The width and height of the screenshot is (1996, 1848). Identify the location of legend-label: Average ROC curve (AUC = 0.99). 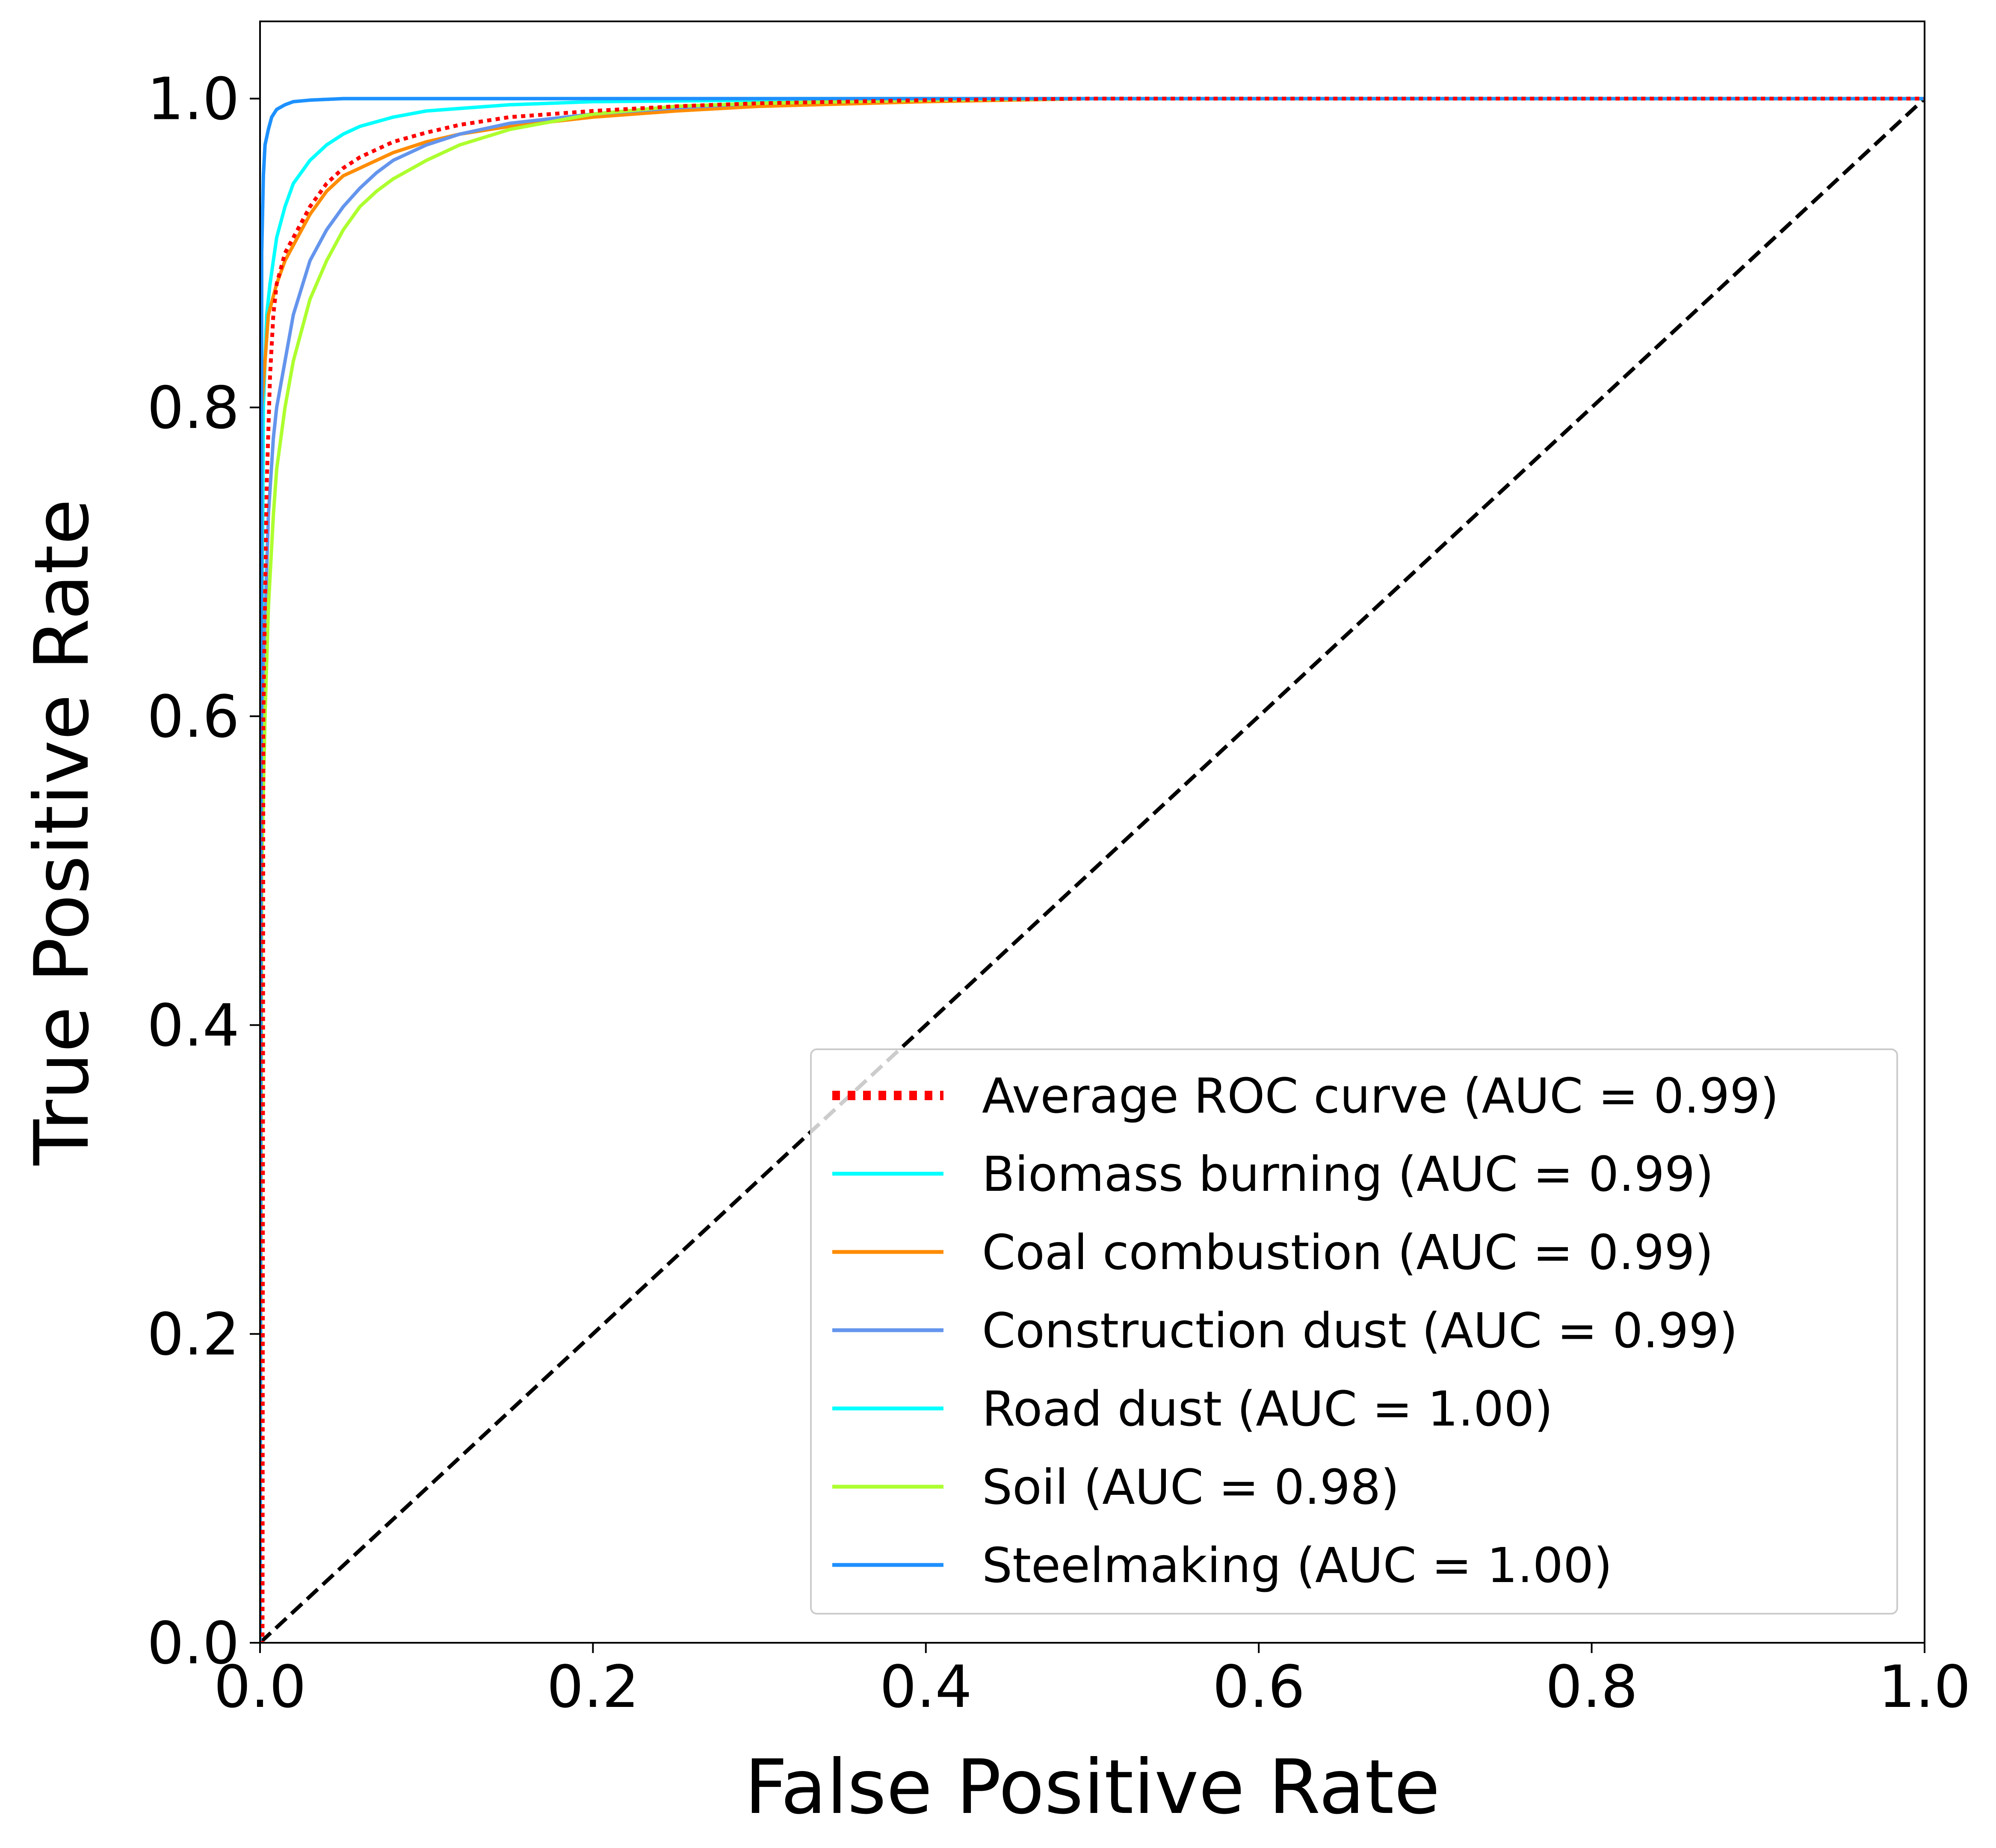
(1380, 1096).